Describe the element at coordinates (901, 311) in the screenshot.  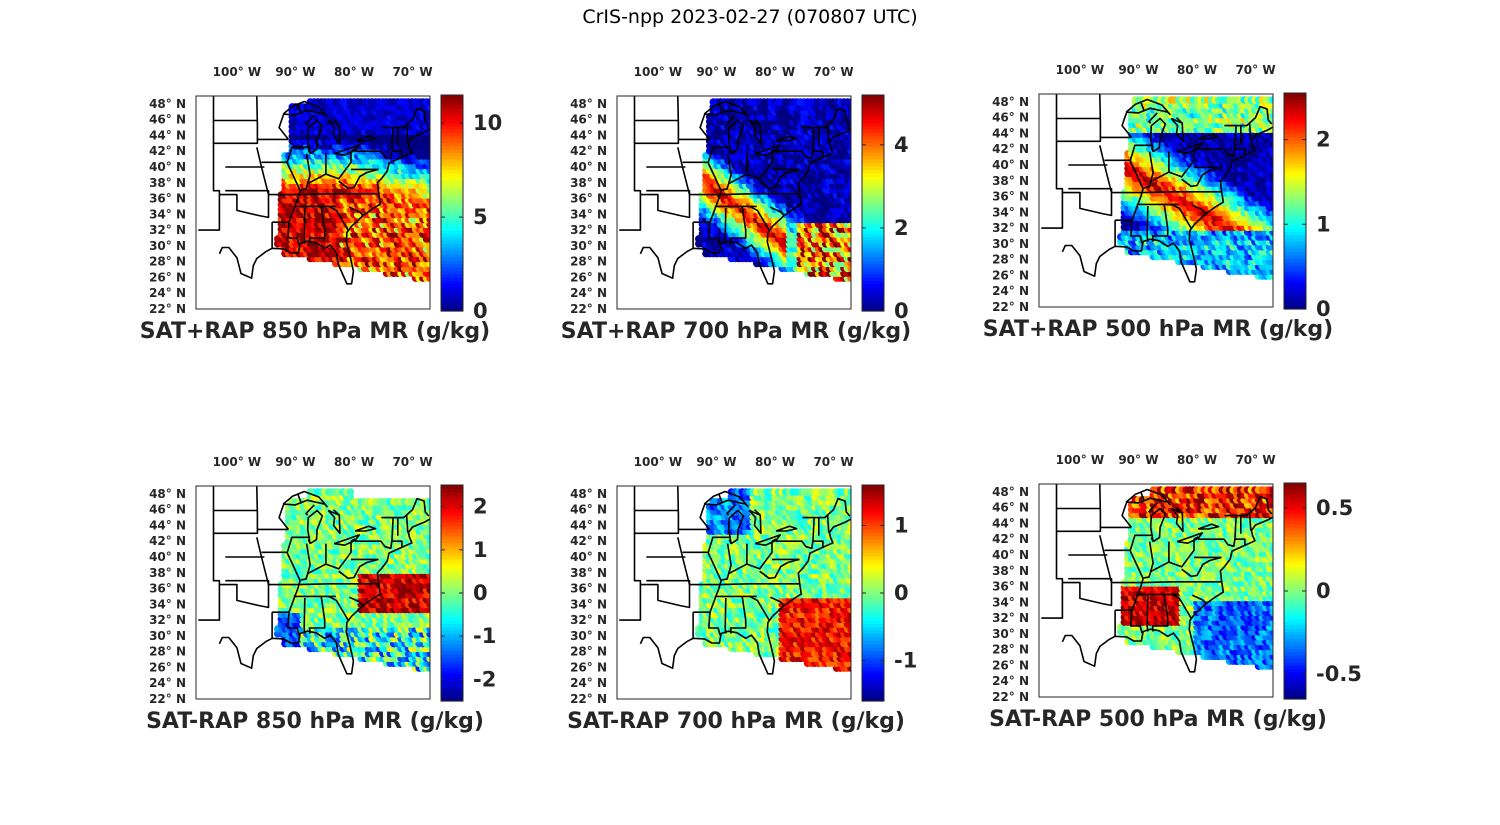
I see `colorbar-tick-label: 0` at that location.